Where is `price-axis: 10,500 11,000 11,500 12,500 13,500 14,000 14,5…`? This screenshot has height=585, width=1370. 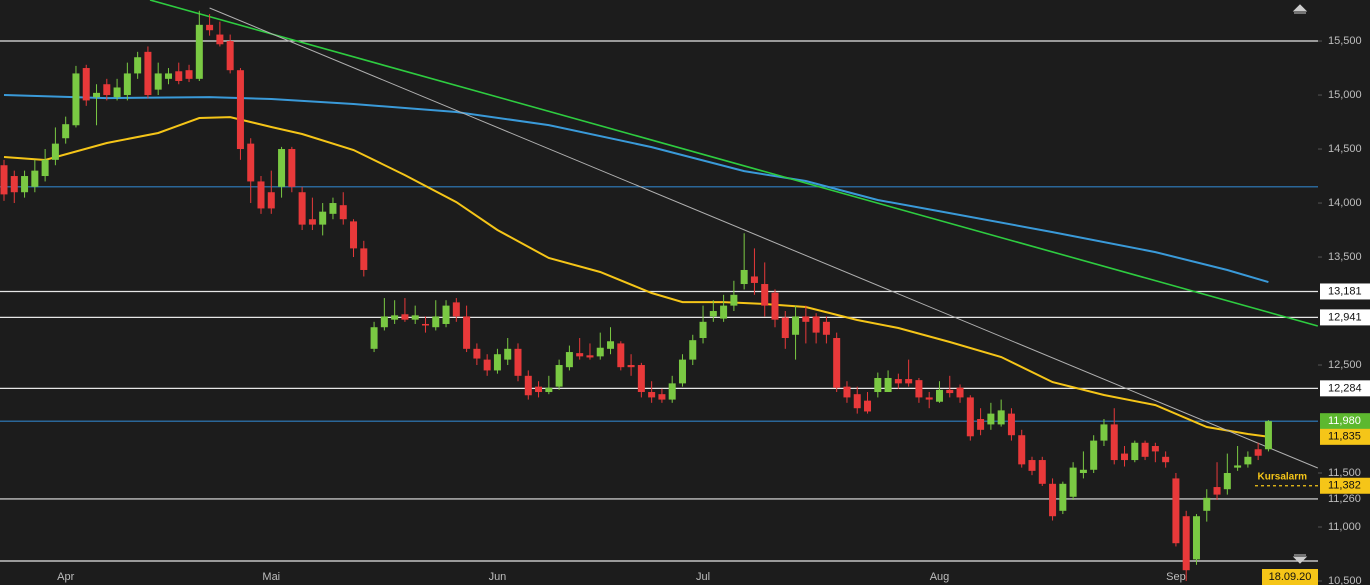 price-axis: 10,500 11,000 11,500 12,500 13,500 14,000 14,5… is located at coordinates (1344, 310).